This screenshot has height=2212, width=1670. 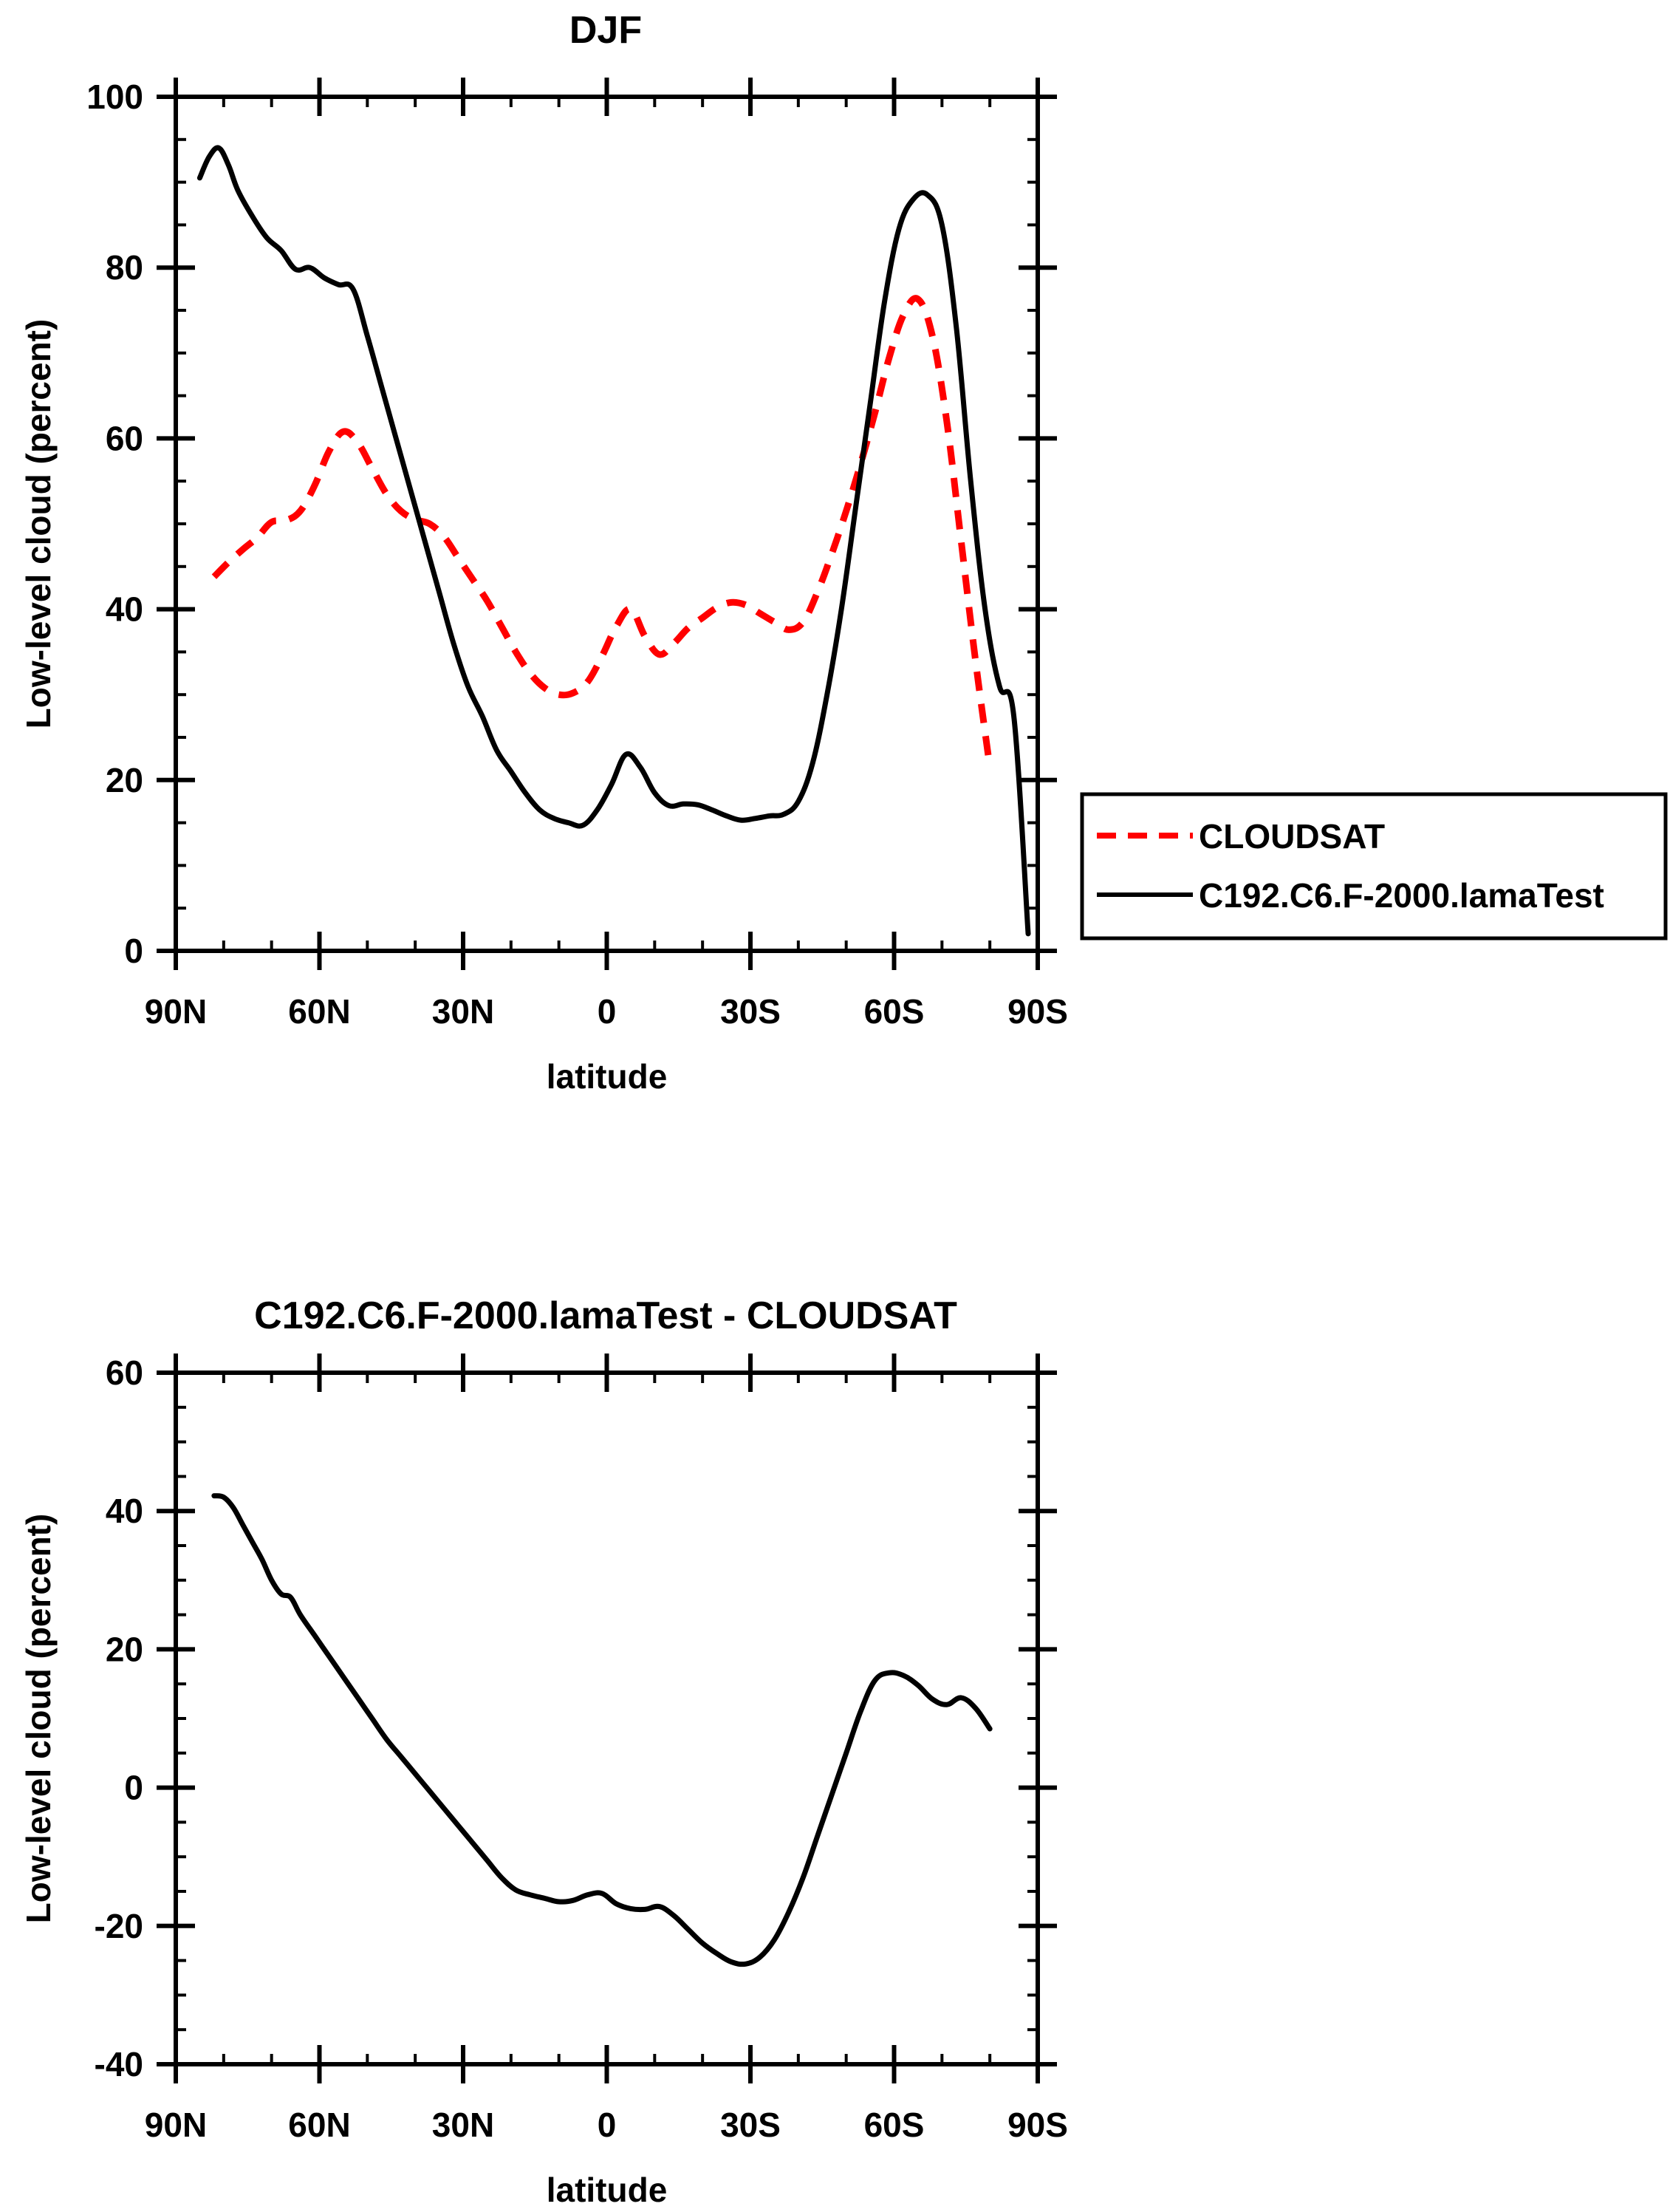 What do you see at coordinates (602, 531) in the screenshot?
I see `data-series-observation` at bounding box center [602, 531].